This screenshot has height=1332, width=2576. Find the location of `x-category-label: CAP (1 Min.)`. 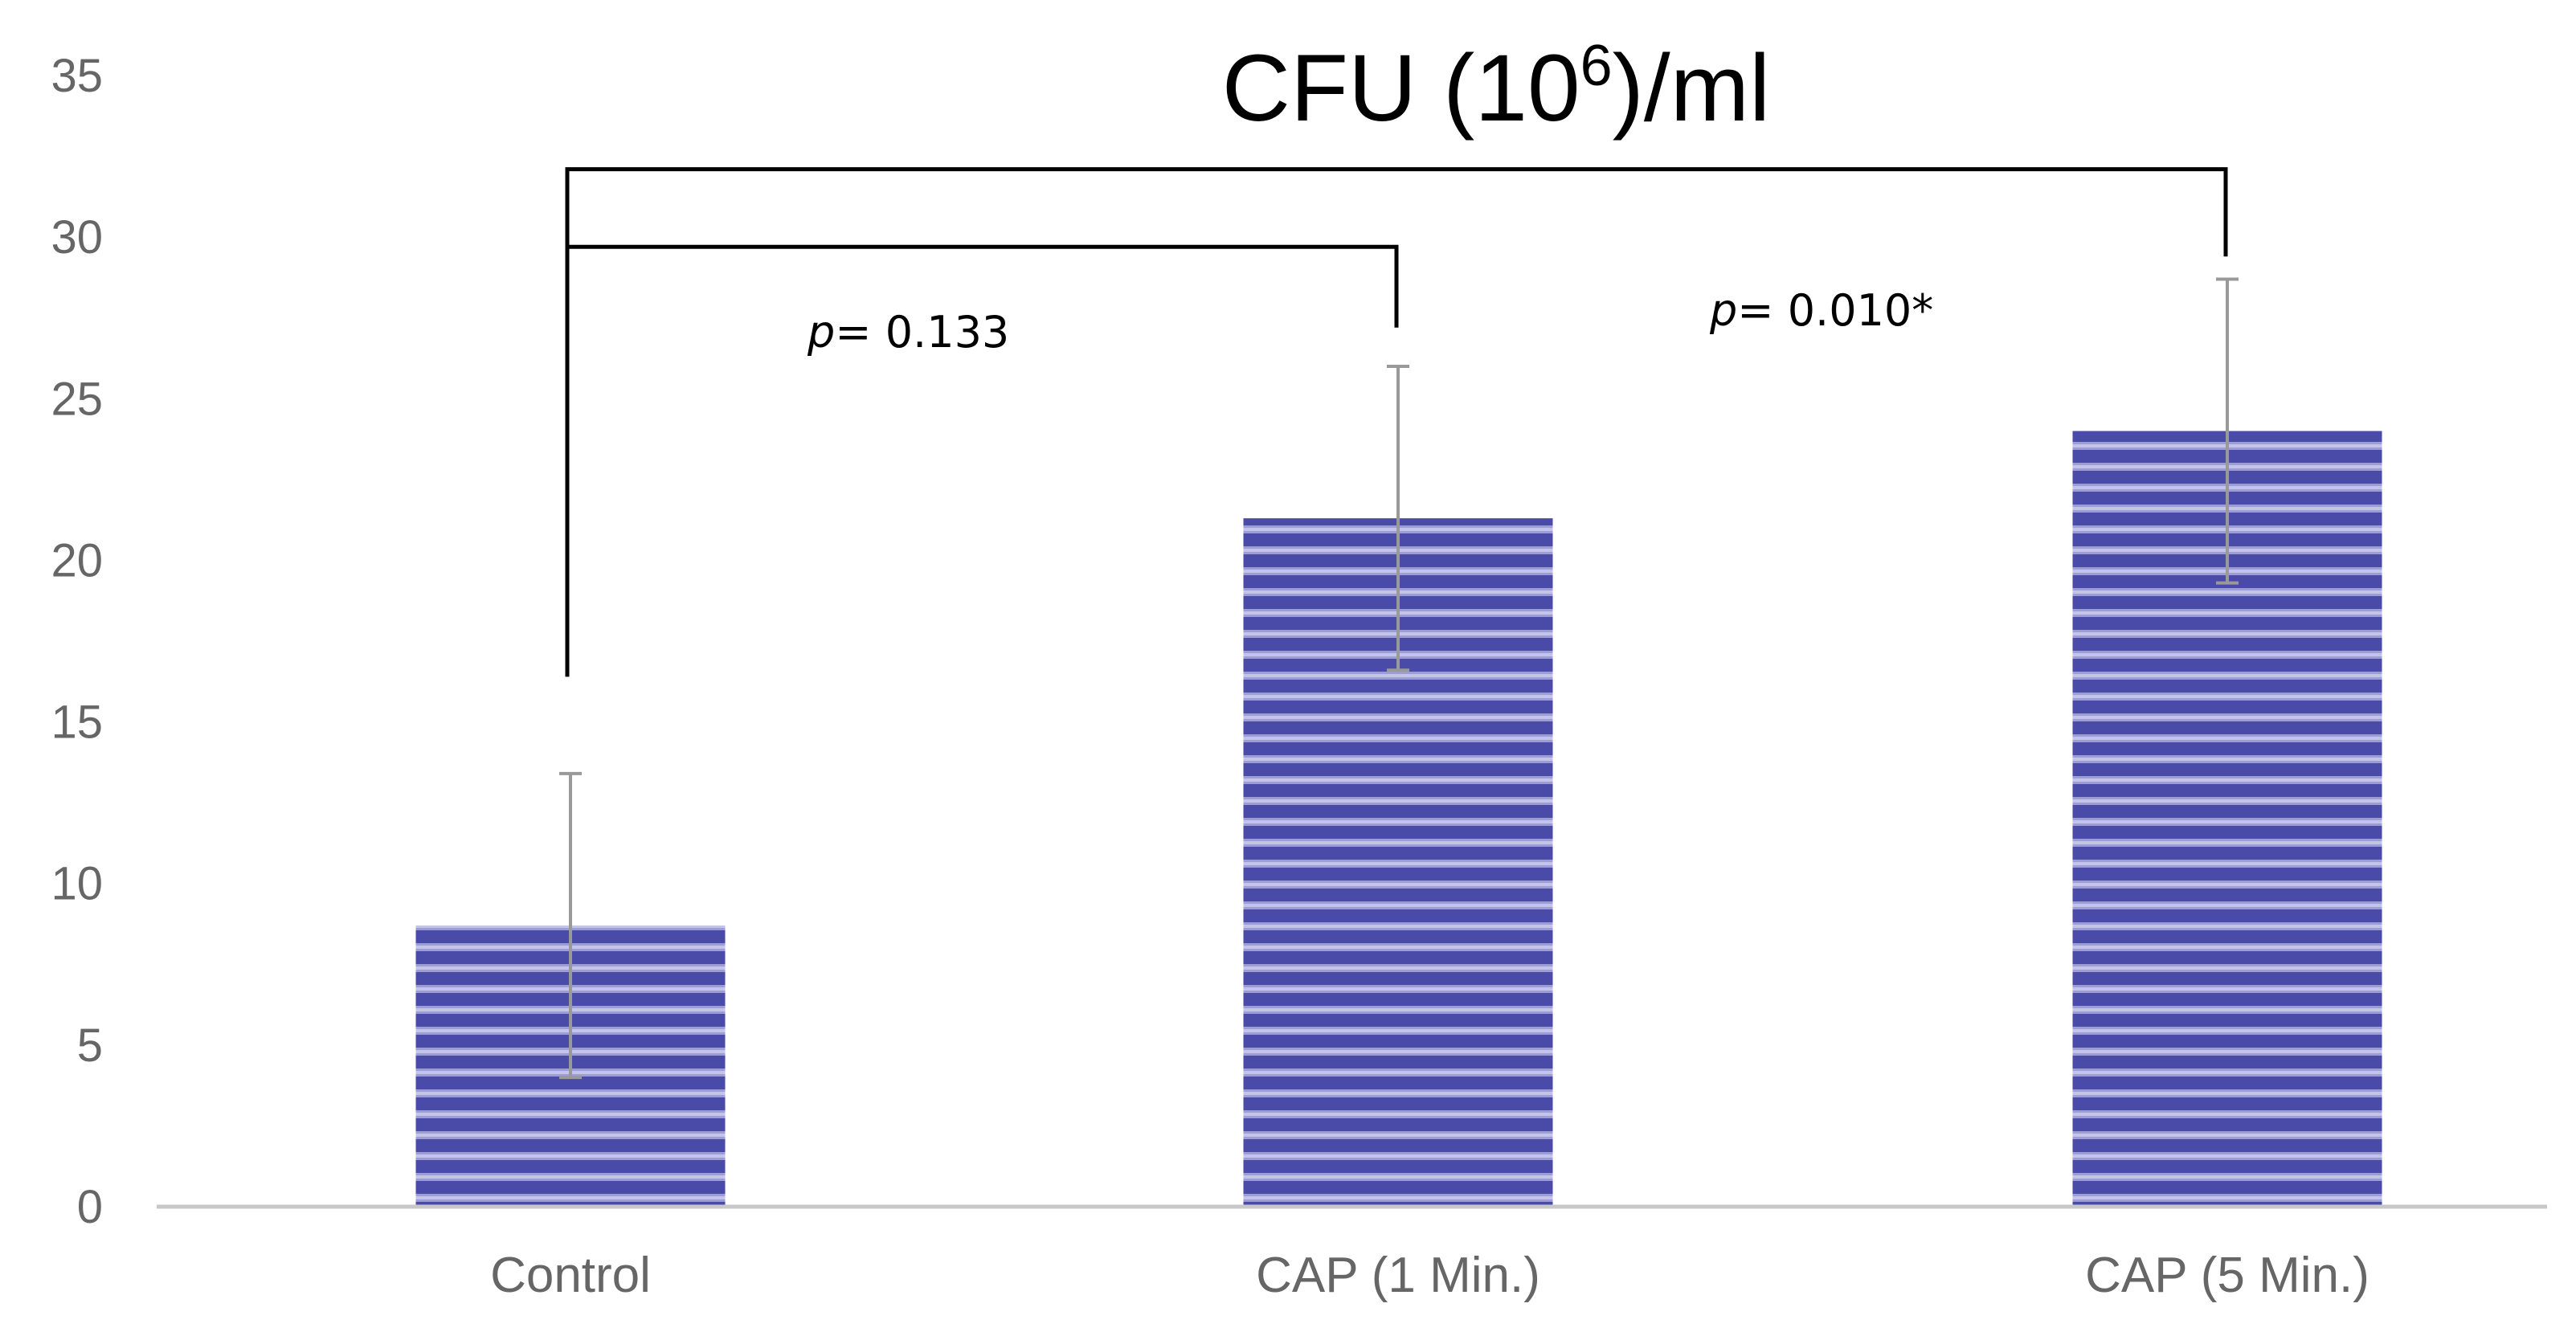

x-category-label: CAP (1 Min.) is located at coordinates (1398, 1276).